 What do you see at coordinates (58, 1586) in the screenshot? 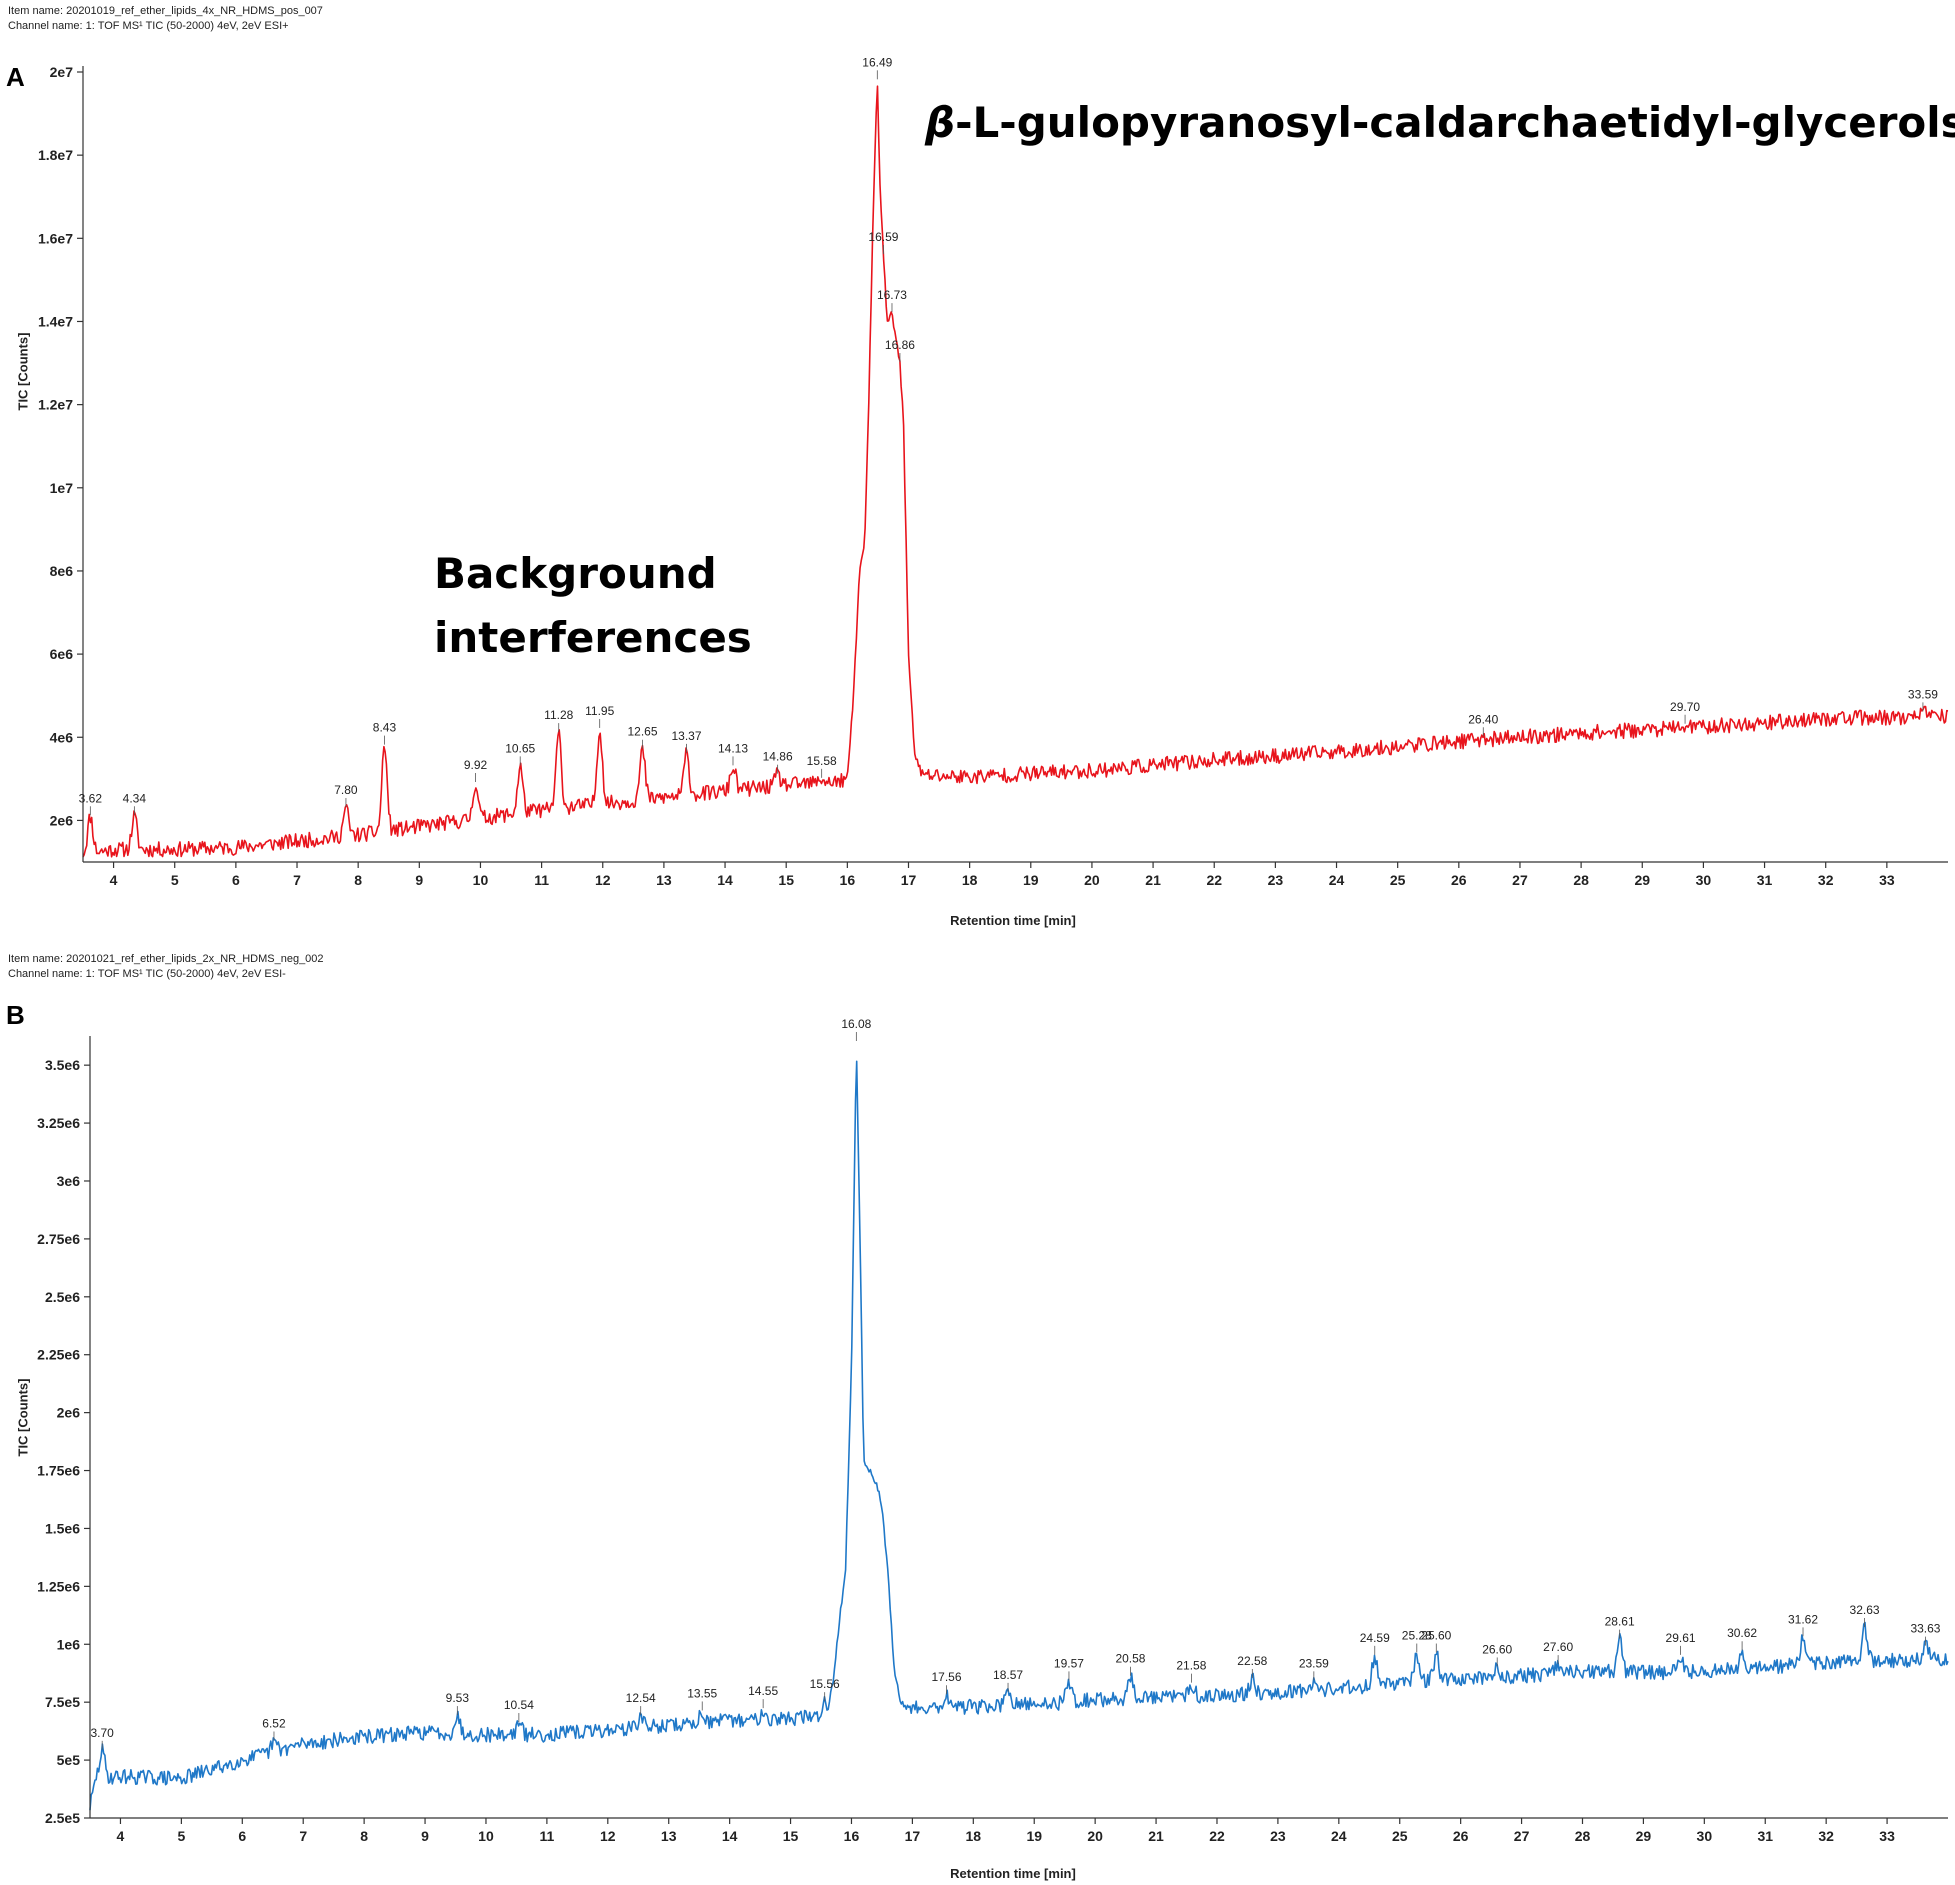
I see `y-tick-label: 1.25e6` at bounding box center [58, 1586].